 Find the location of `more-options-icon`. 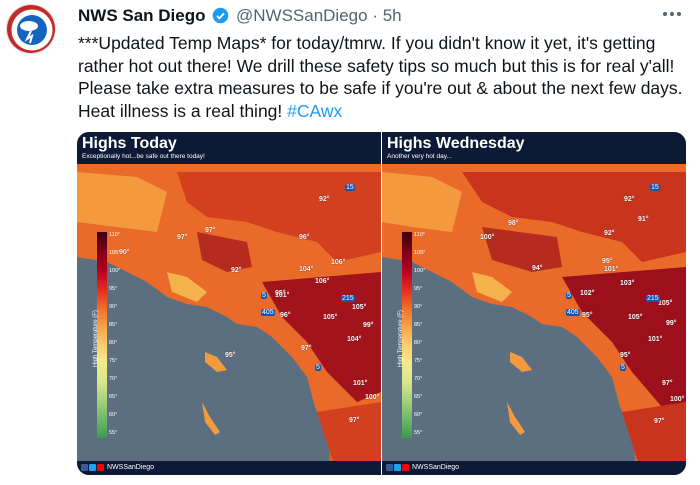

more-options-icon is located at coordinates (672, 14).